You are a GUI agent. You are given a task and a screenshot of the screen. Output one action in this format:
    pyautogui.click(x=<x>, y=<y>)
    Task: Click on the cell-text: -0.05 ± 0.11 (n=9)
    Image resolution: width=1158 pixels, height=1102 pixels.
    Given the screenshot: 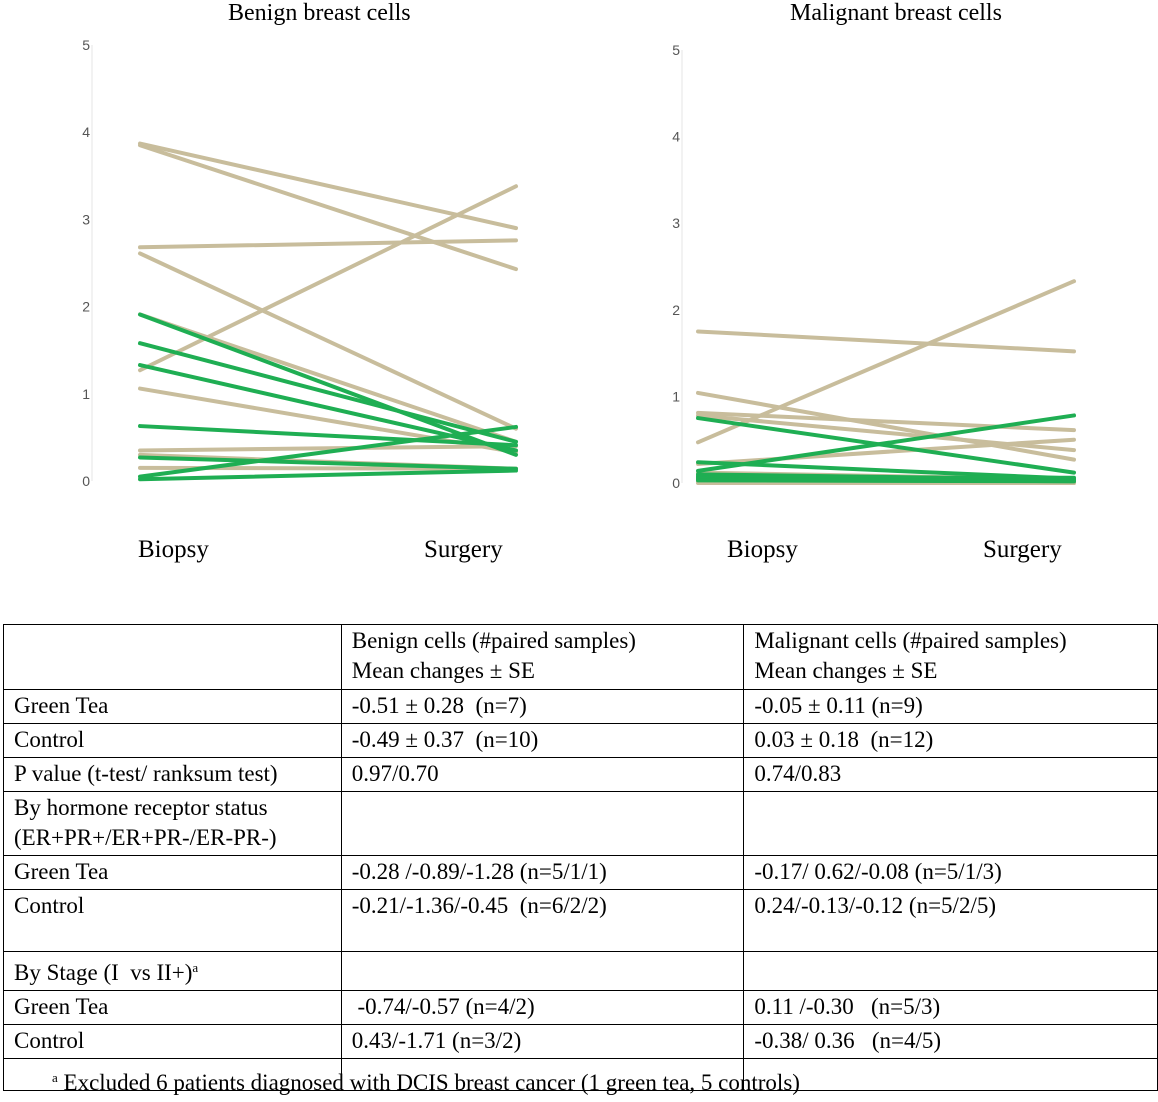 What is the action you would take?
    pyautogui.click(x=838, y=705)
    